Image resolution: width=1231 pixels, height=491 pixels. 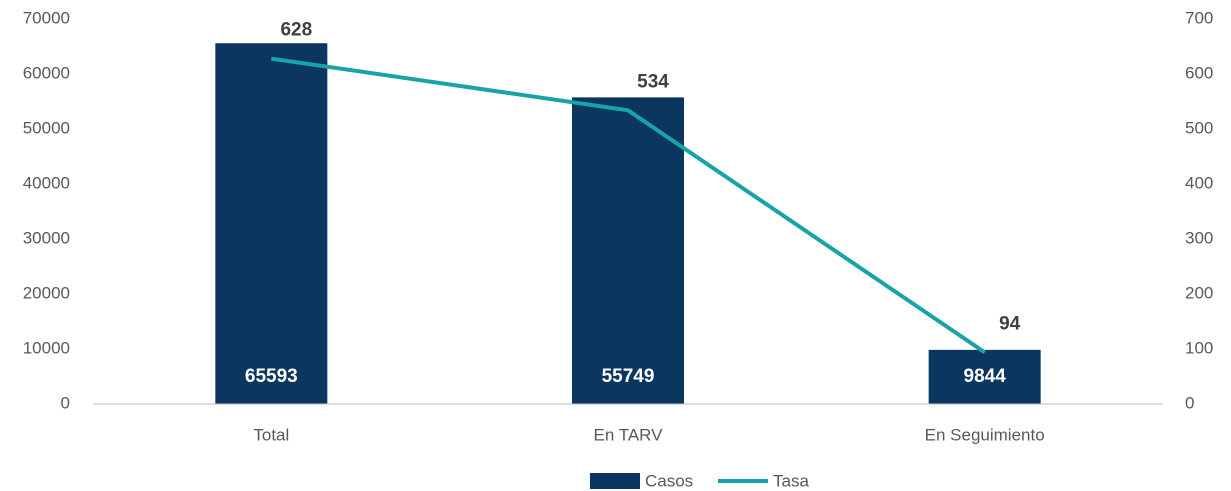 I want to click on line-value-label: 628, so click(x=296, y=30).